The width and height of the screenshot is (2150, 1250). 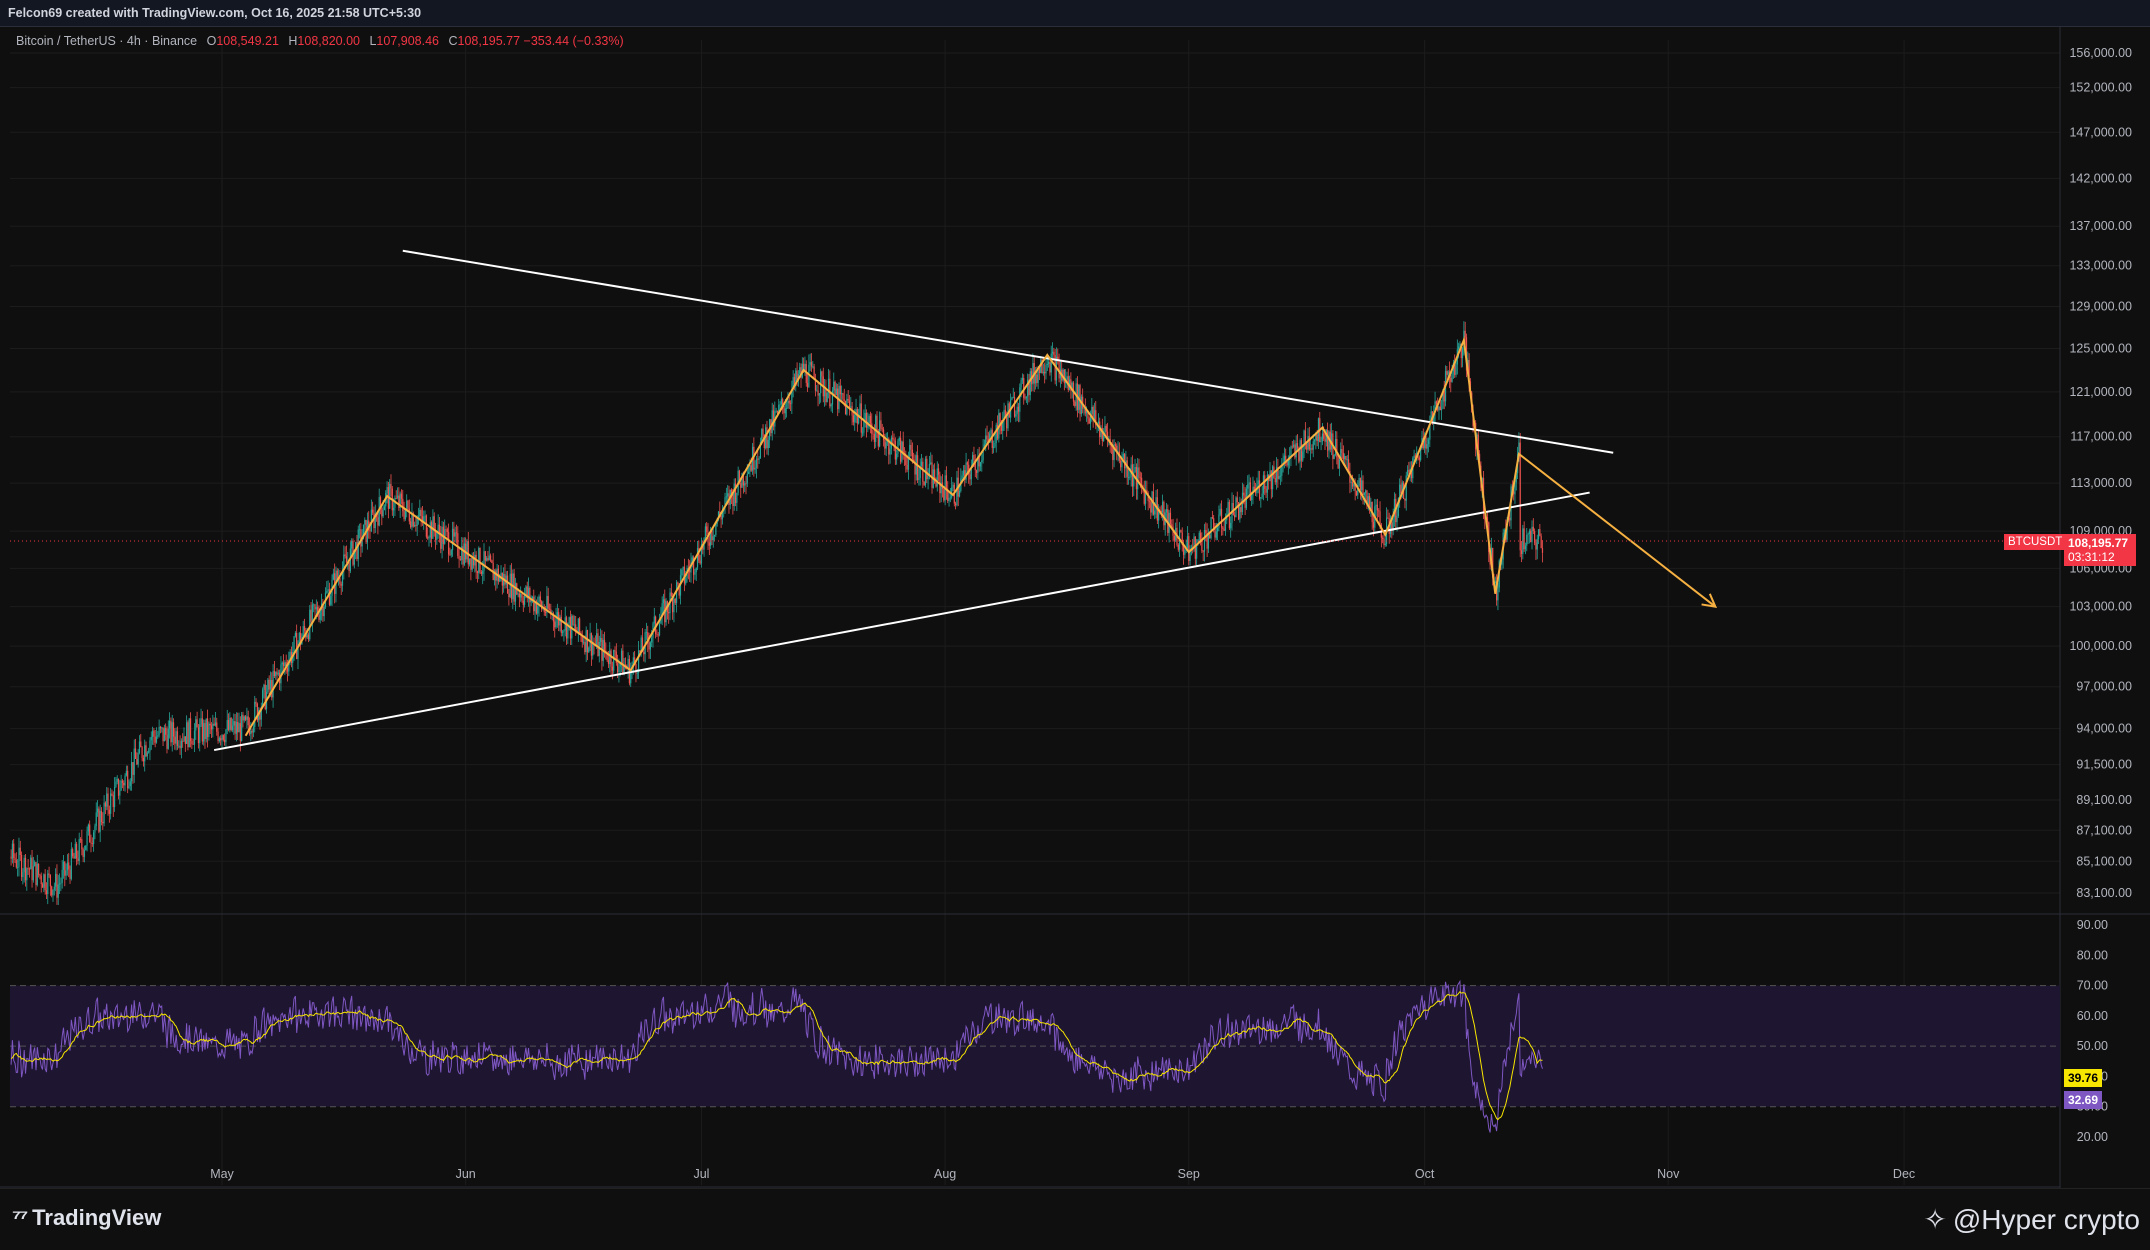 What do you see at coordinates (20, 1217) in the screenshot?
I see `tv-logo-icon: ⁷⁷` at bounding box center [20, 1217].